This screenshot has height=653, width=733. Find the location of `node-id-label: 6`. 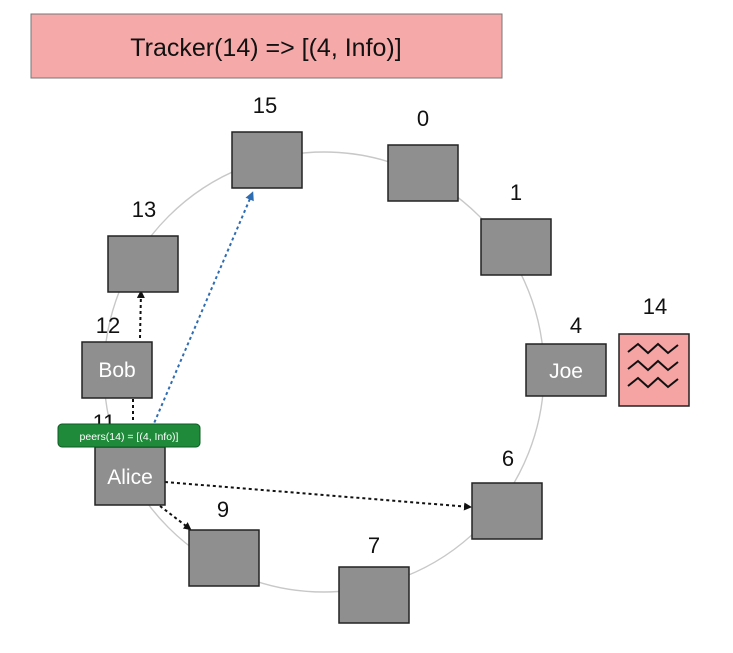

node-id-label: 6 is located at coordinates (508, 458).